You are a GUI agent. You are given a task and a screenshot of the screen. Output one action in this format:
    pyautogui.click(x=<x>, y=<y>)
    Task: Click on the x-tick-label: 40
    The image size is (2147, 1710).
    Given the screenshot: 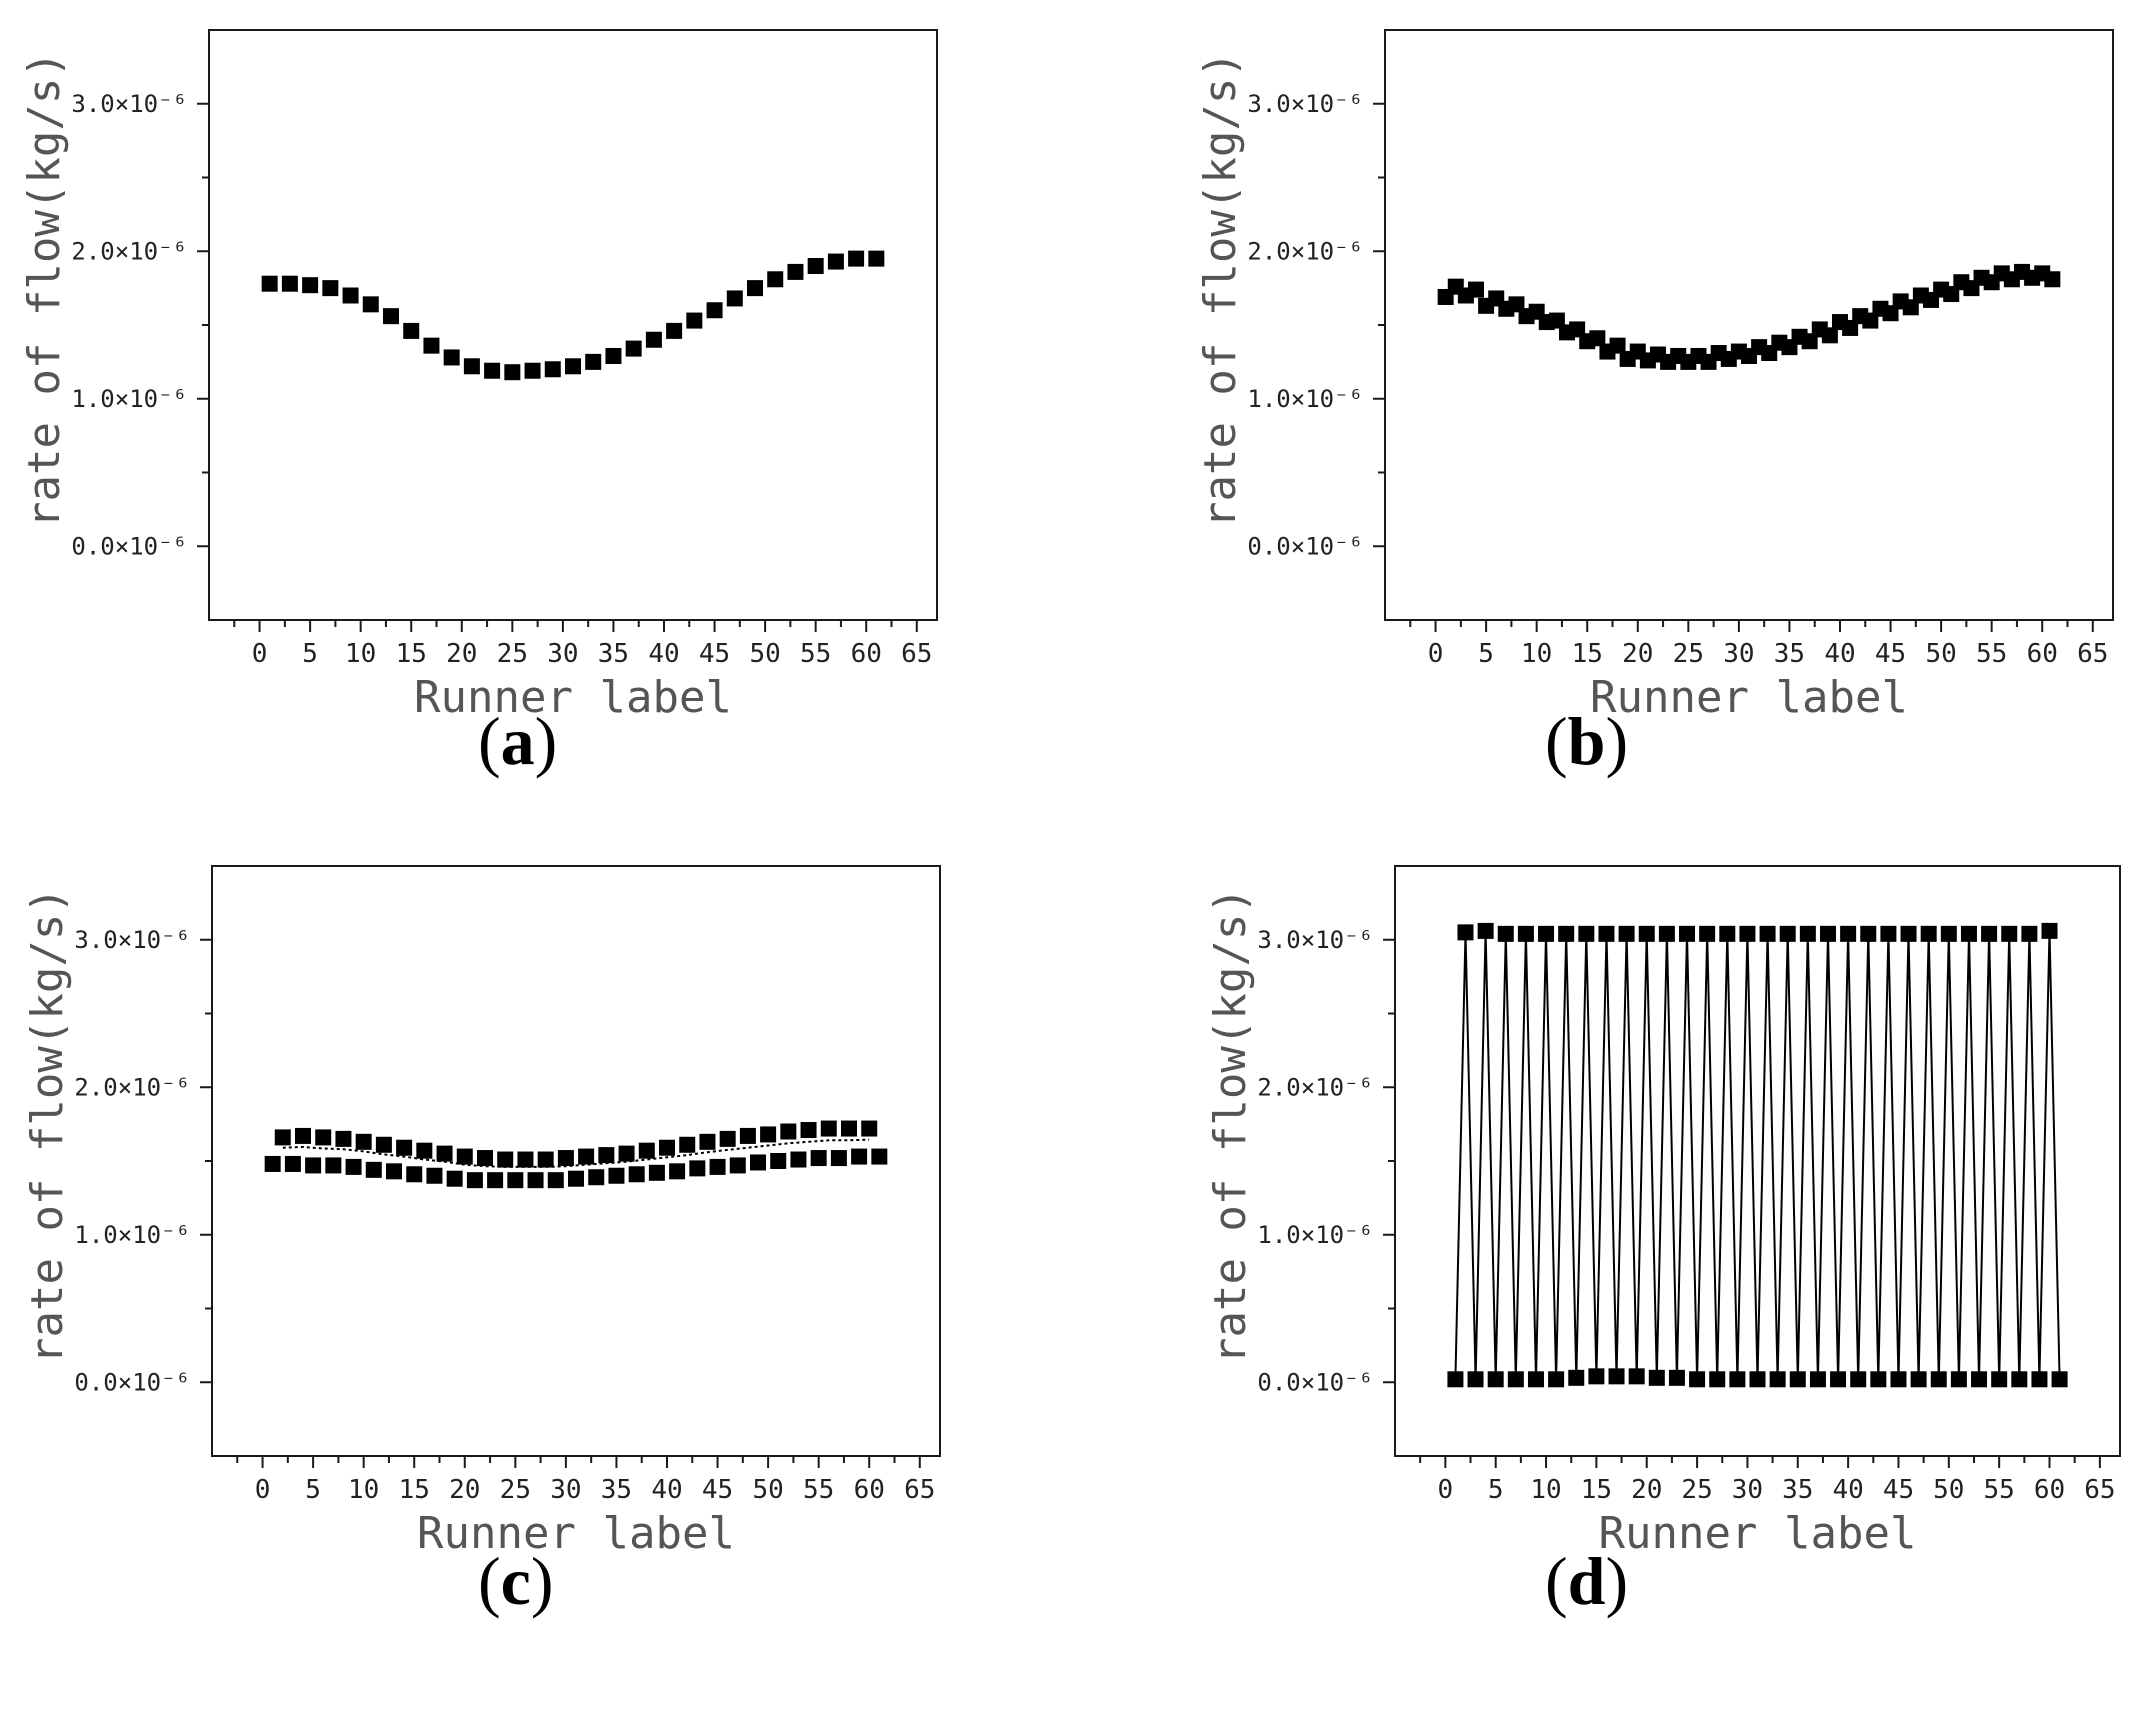 What is the action you would take?
    pyautogui.click(x=666, y=1490)
    